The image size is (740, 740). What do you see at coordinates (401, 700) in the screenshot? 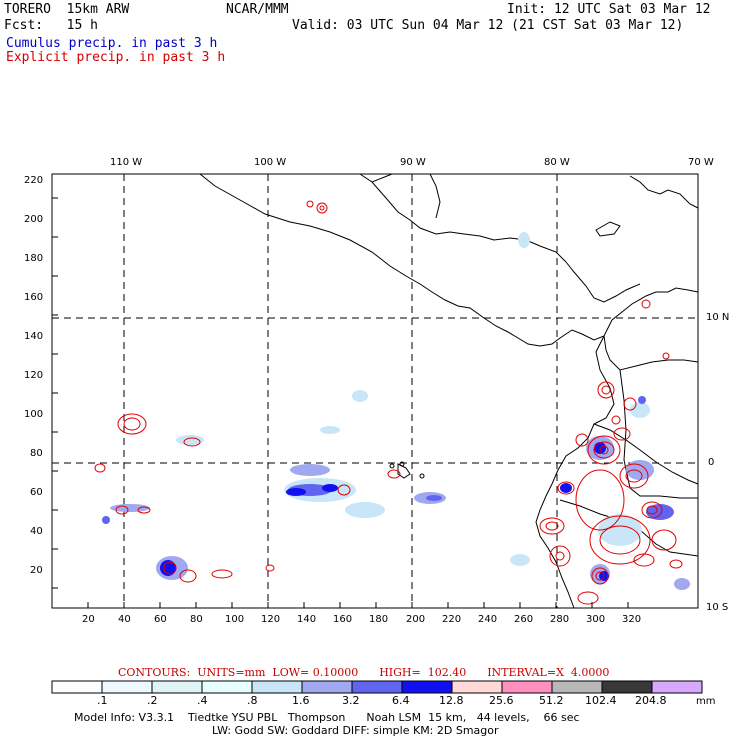
I see `colorbar-tick: 6.4` at bounding box center [401, 700].